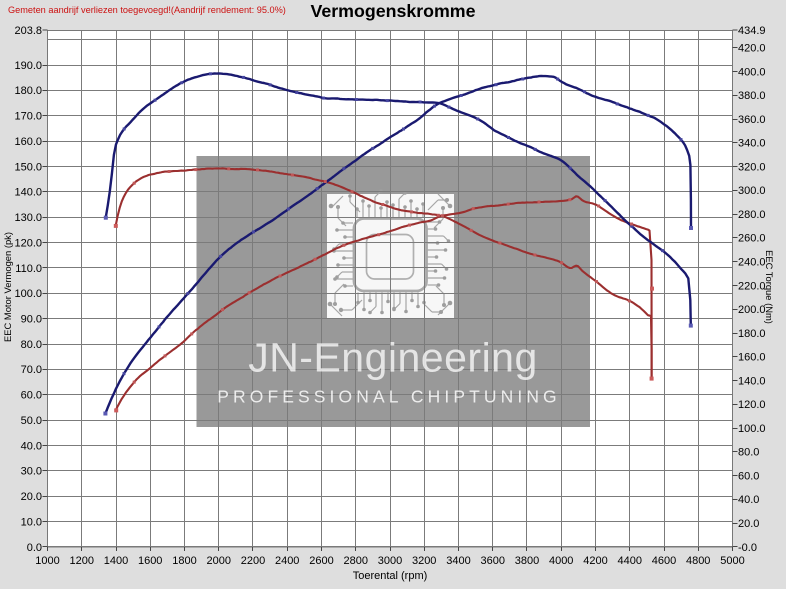  I want to click on svg-text: 220.0, so click(752, 286).